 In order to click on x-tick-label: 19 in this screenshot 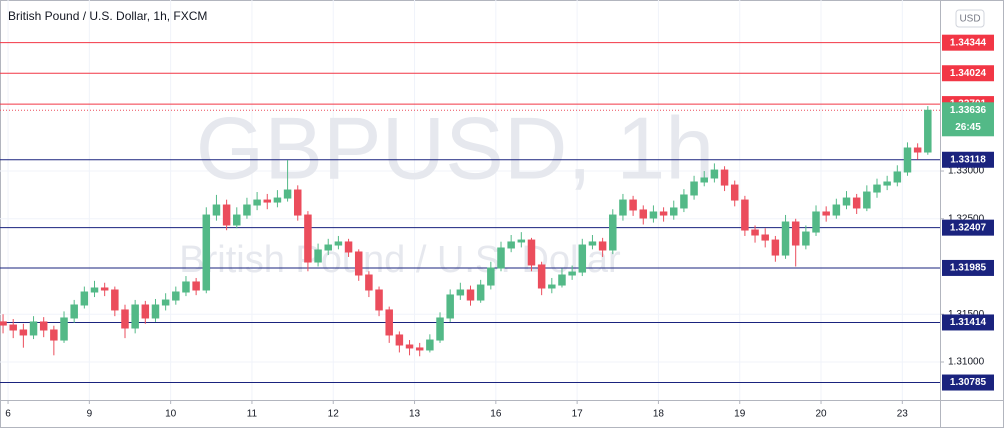, I will do `click(740, 414)`.